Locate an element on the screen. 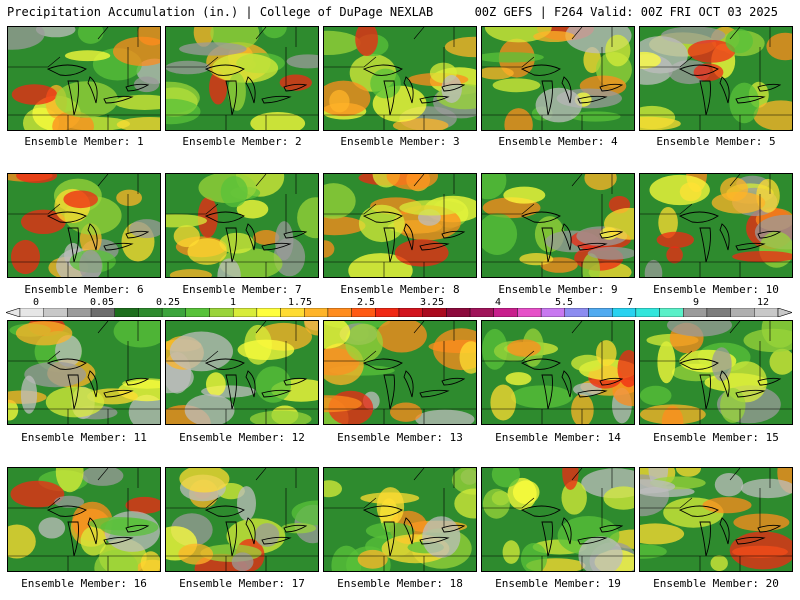 This screenshot has width=800, height=600. ensemble-member-label: Ensemble Member: 19 is located at coordinates (558, 583).